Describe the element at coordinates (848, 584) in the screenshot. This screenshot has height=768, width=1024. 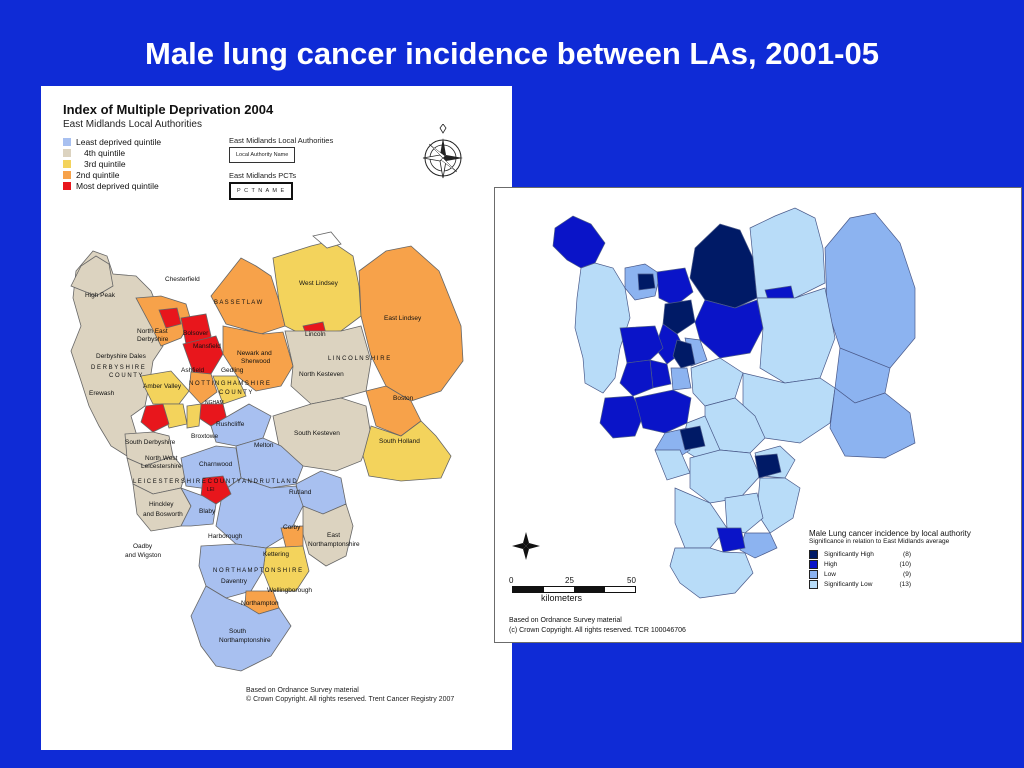
I see `legend-label: Significantly Low` at that location.